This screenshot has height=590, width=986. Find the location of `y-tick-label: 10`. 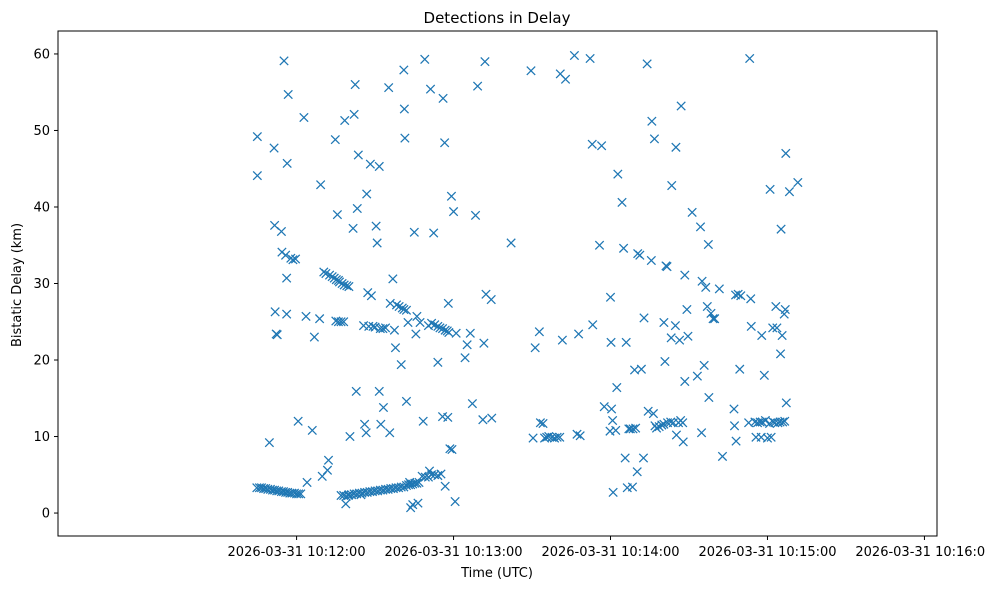

y-tick-label: 10 is located at coordinates (41, 437).